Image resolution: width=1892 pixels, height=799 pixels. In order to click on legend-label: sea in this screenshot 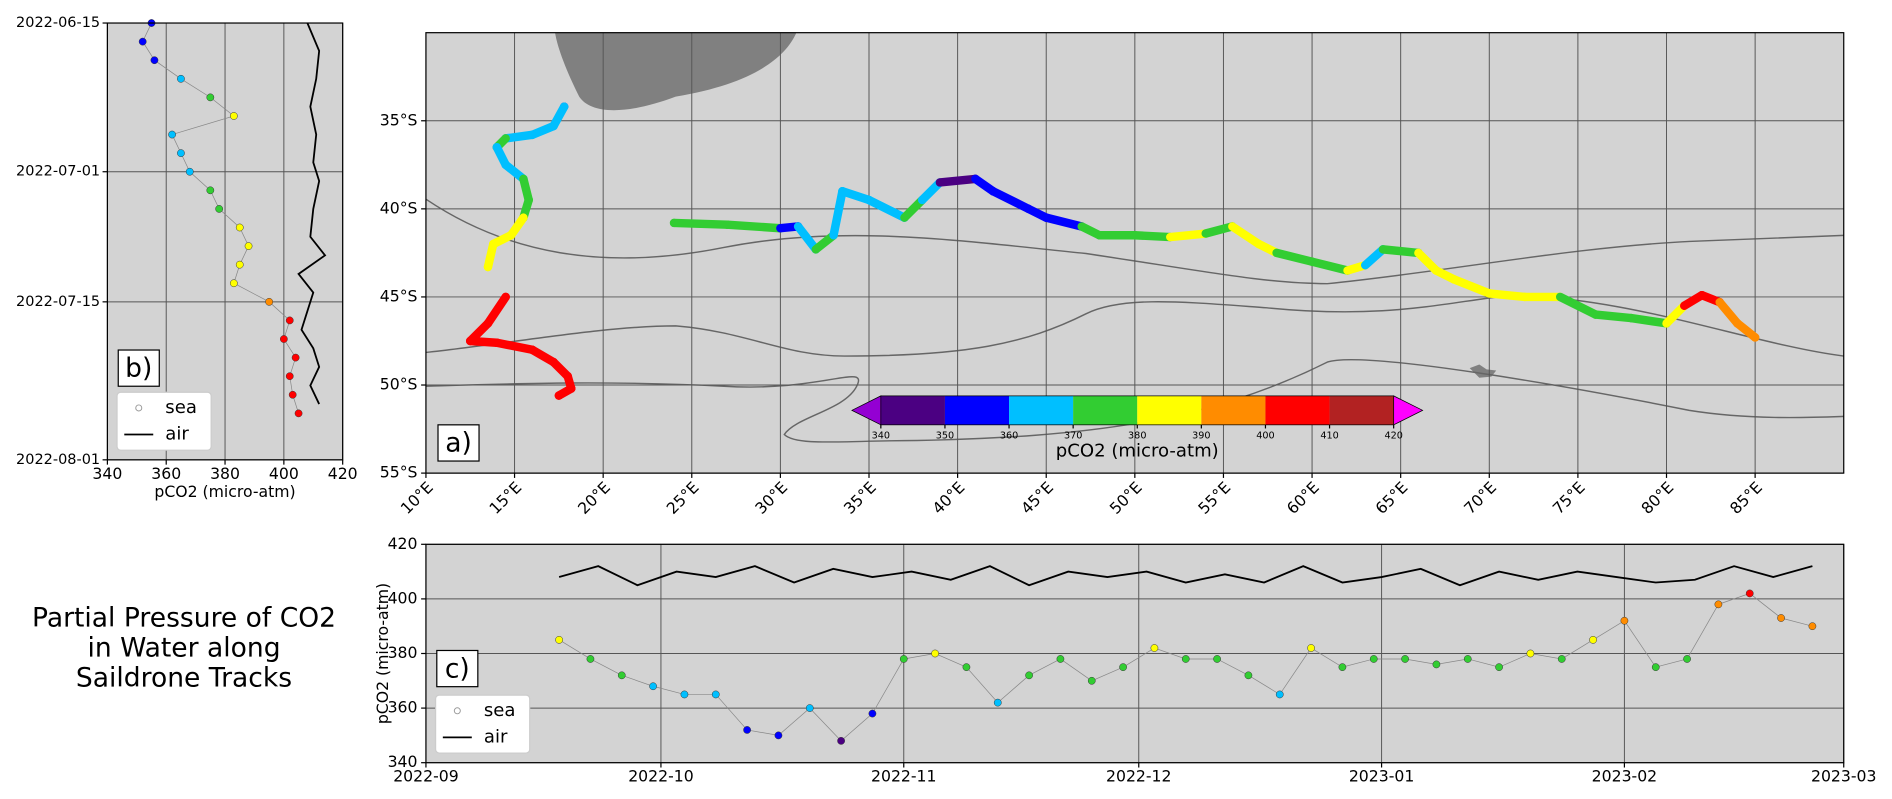, I will do `click(500, 710)`.